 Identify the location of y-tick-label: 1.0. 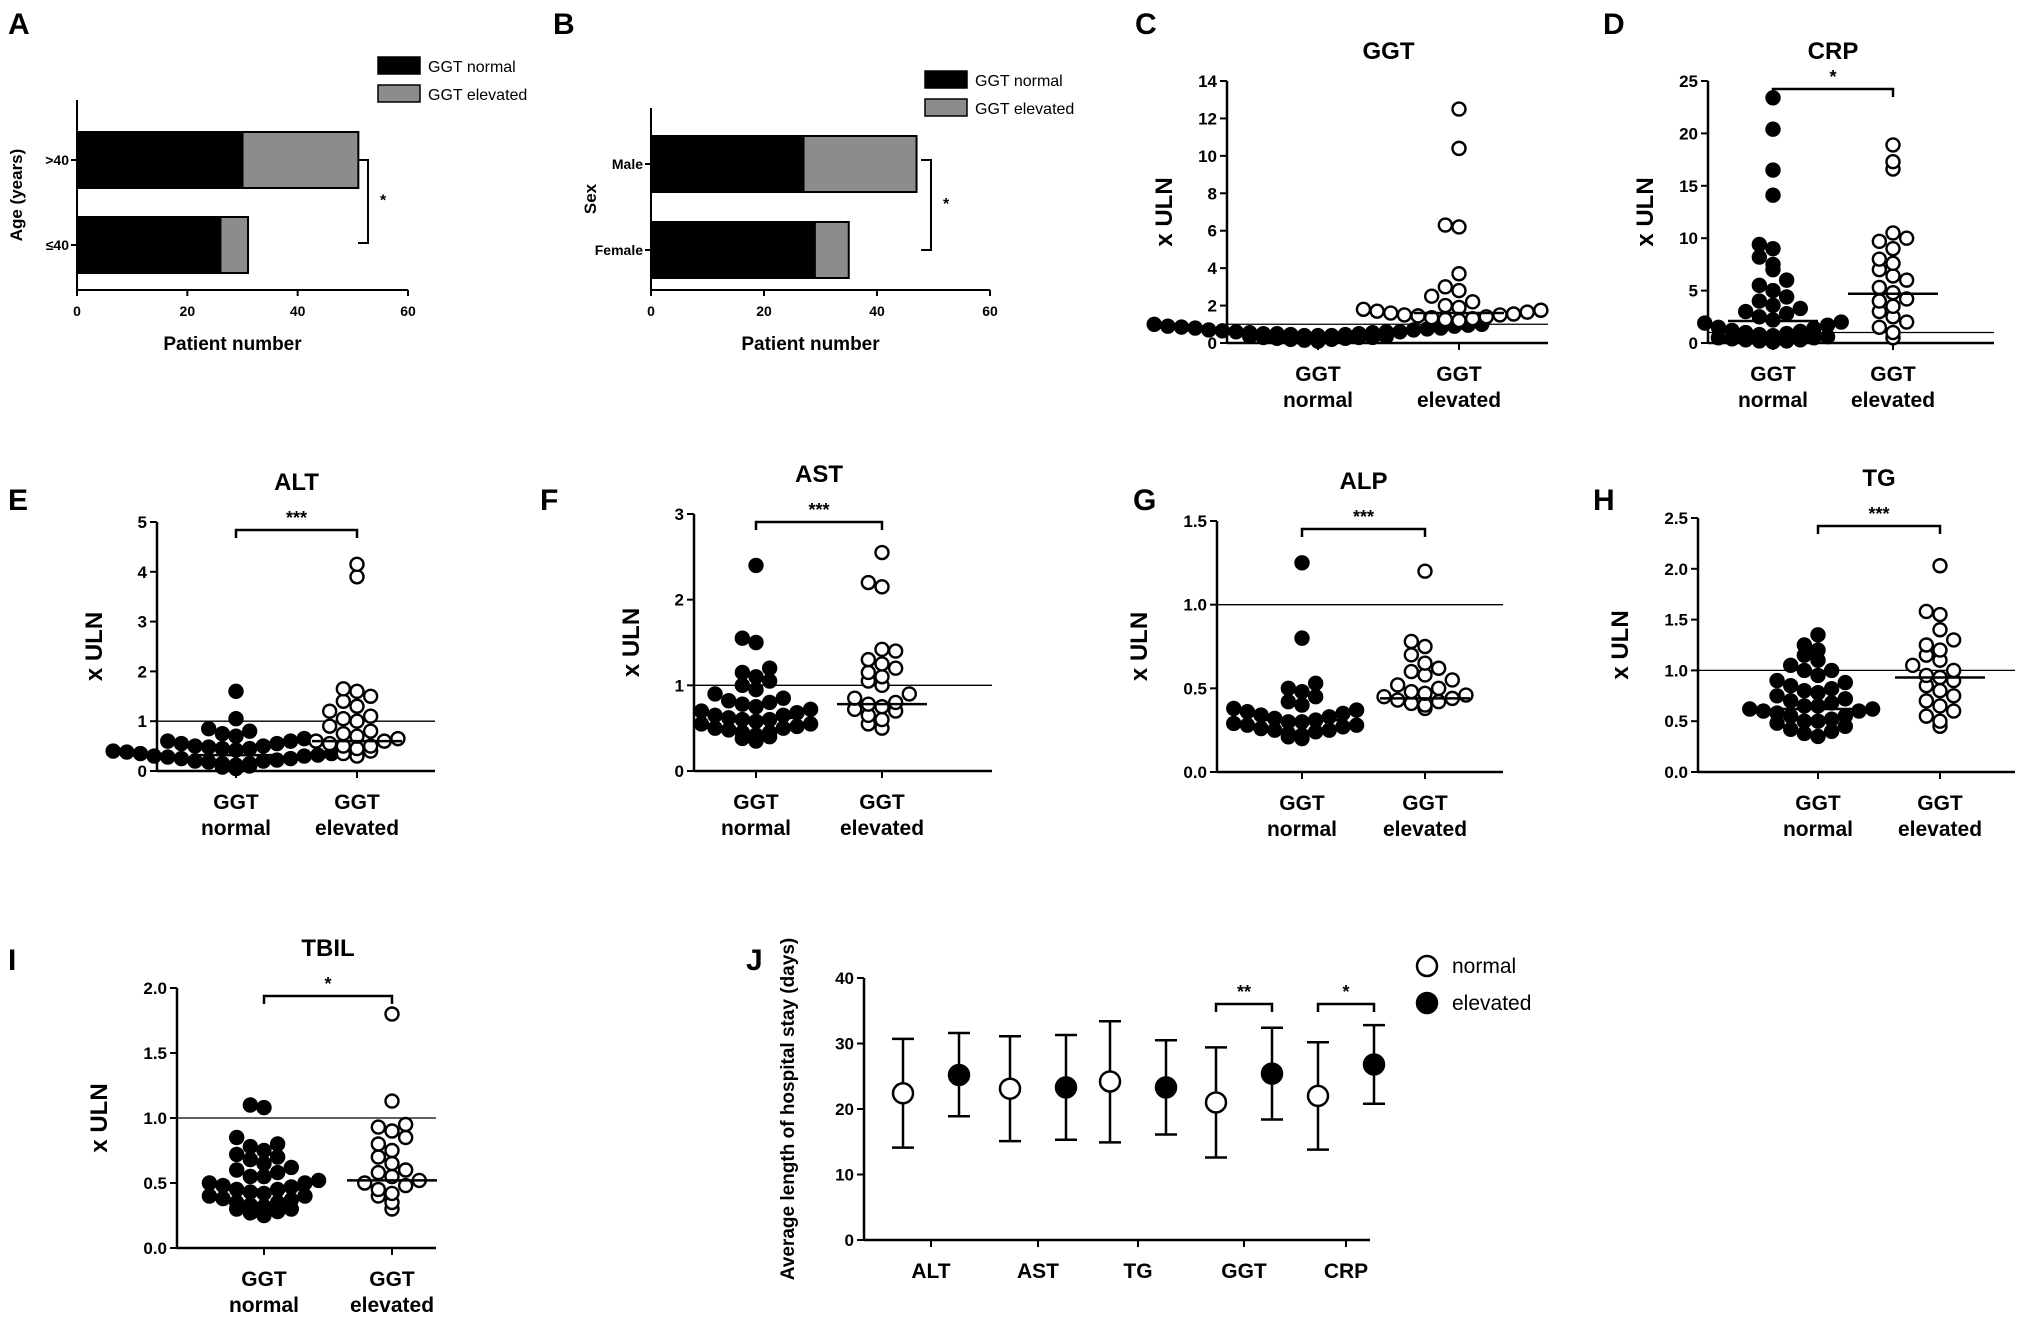
(1676, 670).